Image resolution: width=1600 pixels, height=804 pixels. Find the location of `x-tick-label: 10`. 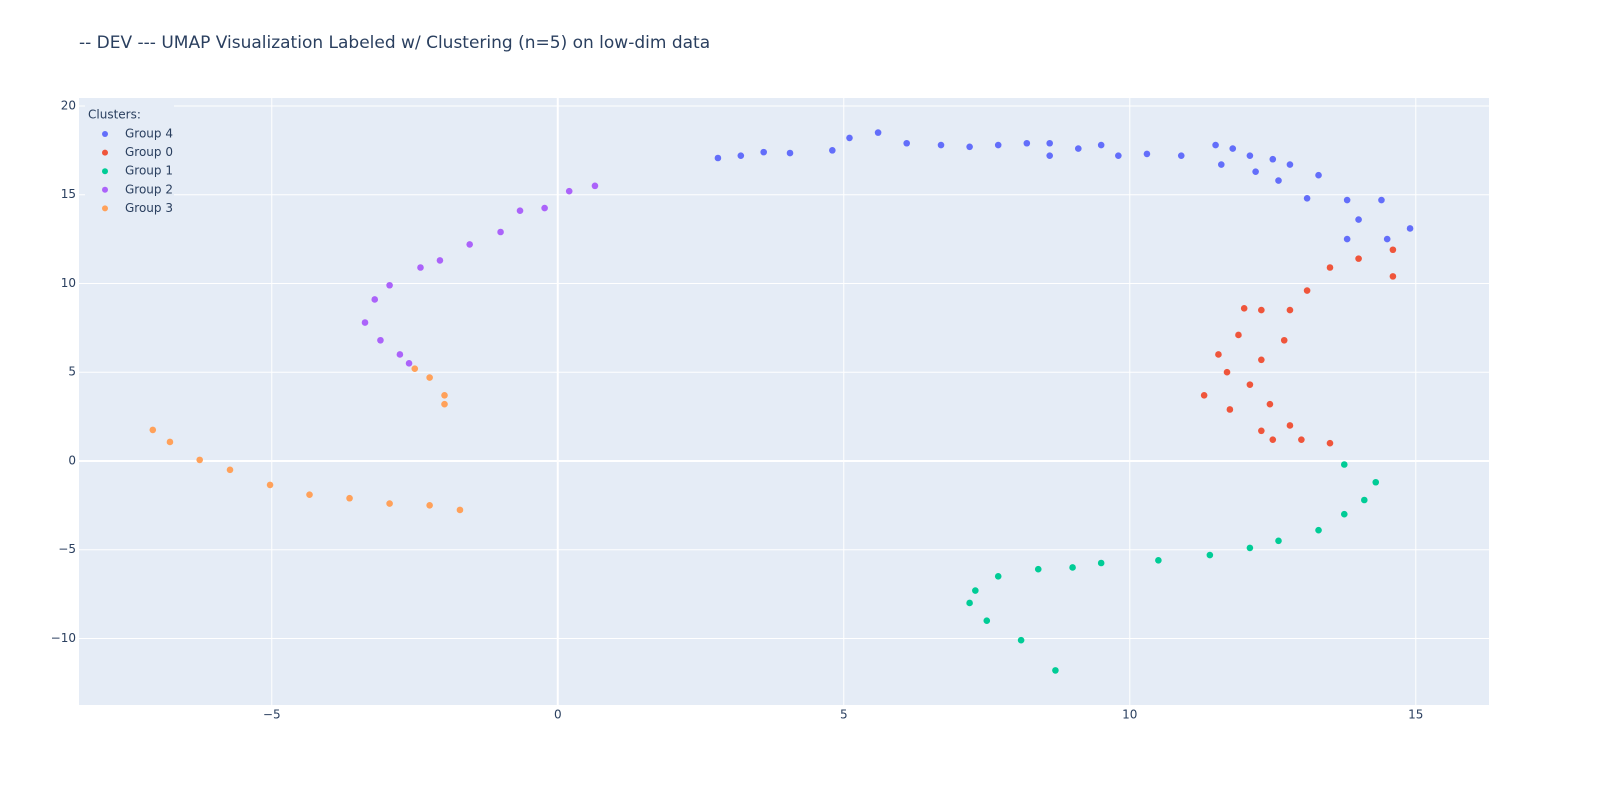

x-tick-label: 10 is located at coordinates (1129, 715).